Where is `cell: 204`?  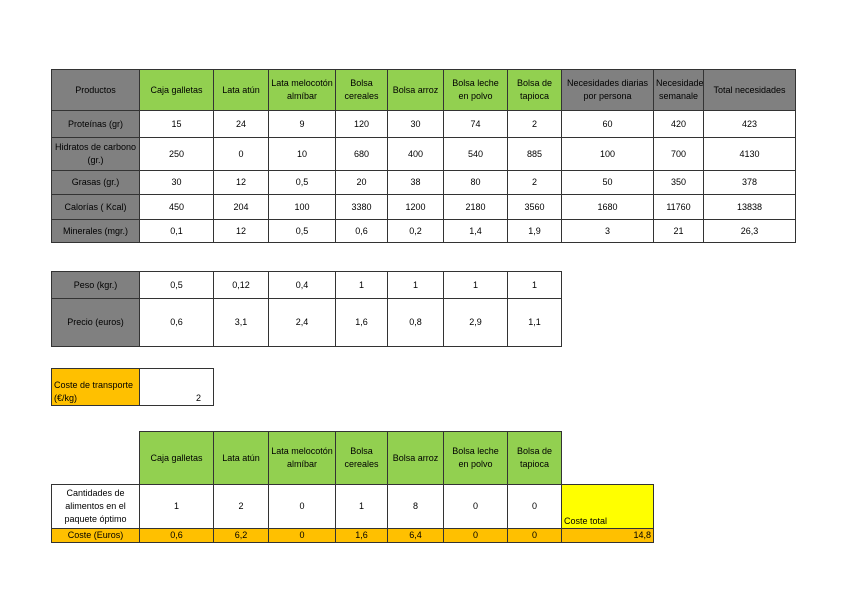
cell: 204 is located at coordinates (241, 207).